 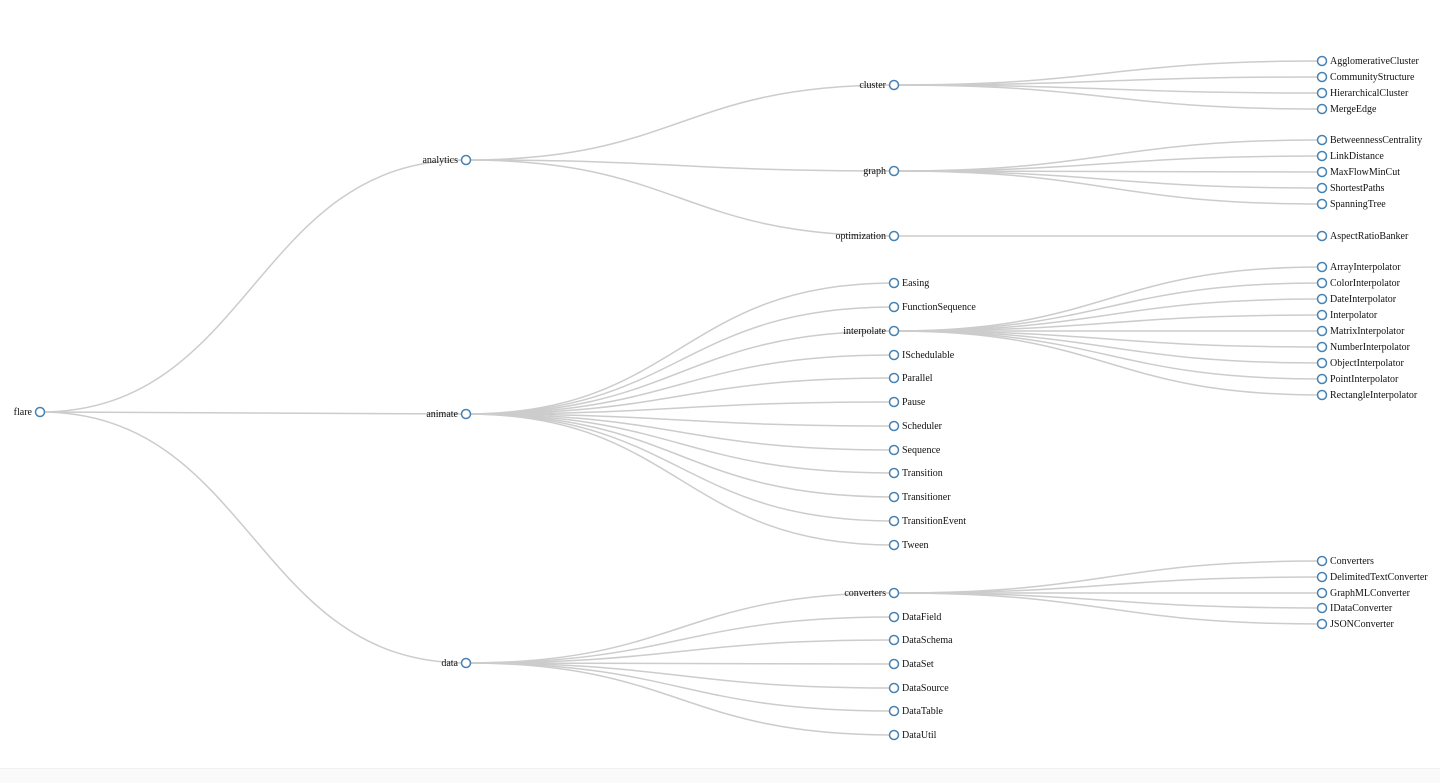 I want to click on tree-node-DataTable: DataTable, so click(x=916, y=711).